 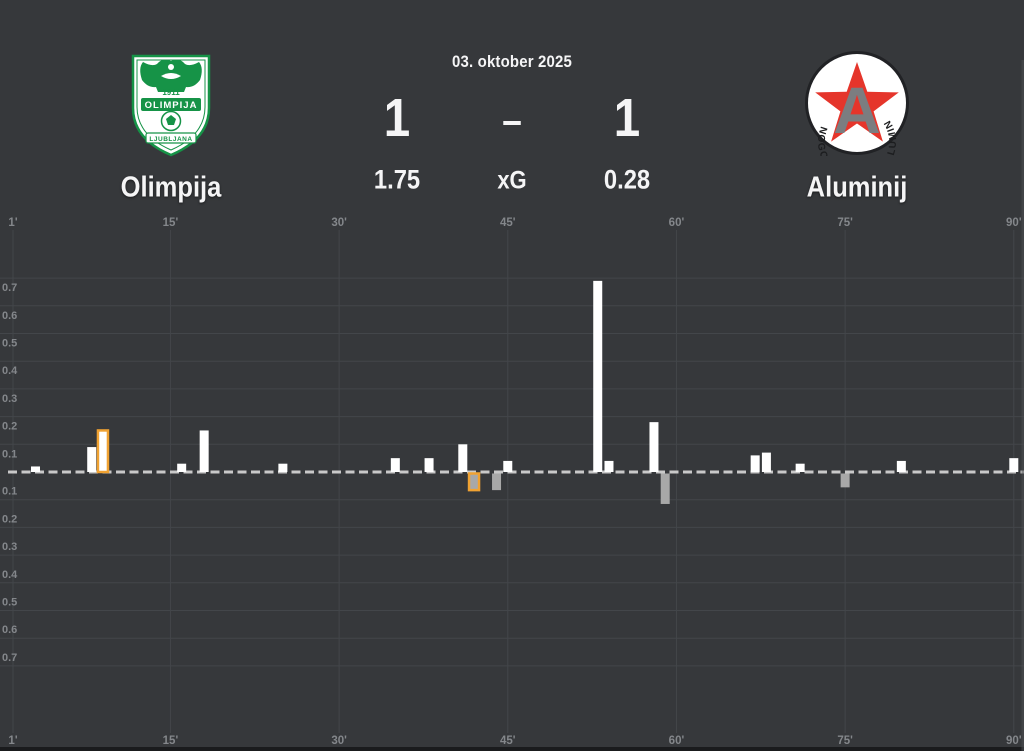 I want to click on minute-tick-top: 1', so click(x=12, y=223).